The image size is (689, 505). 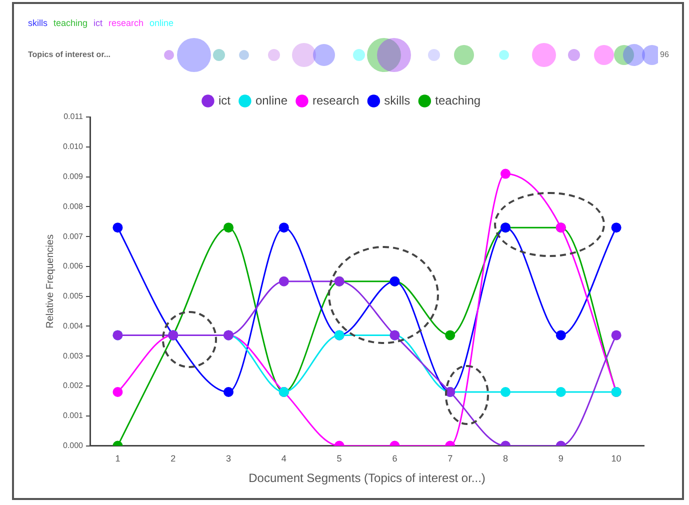 What do you see at coordinates (73, 445) in the screenshot?
I see `y-tick-label: 0.000` at bounding box center [73, 445].